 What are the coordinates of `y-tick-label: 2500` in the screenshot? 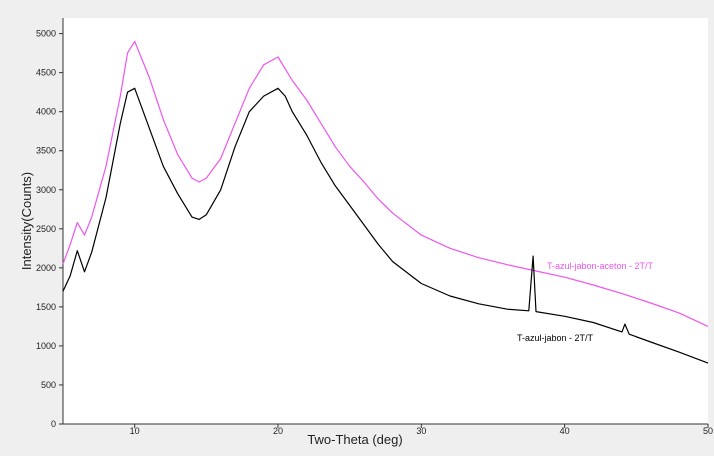 It's located at (46, 229).